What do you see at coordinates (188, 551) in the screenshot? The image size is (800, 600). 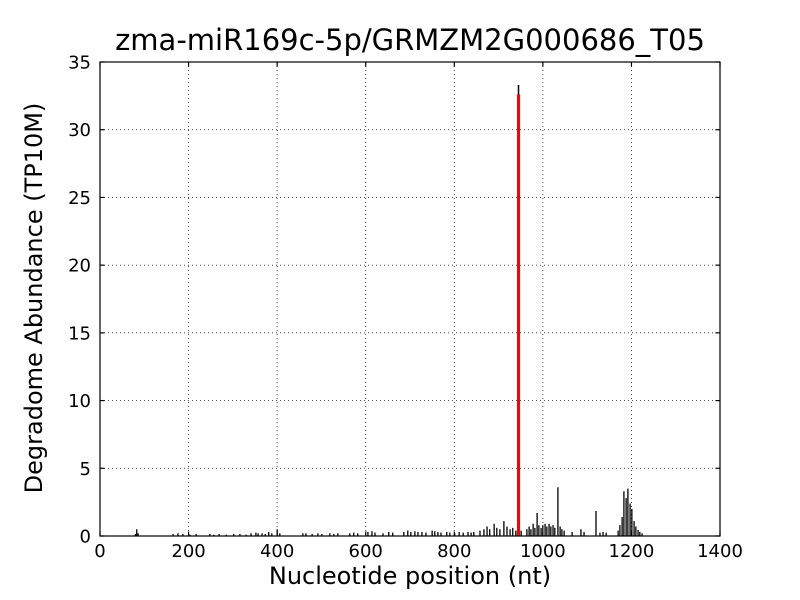 I see `x-tick-label: 200` at bounding box center [188, 551].